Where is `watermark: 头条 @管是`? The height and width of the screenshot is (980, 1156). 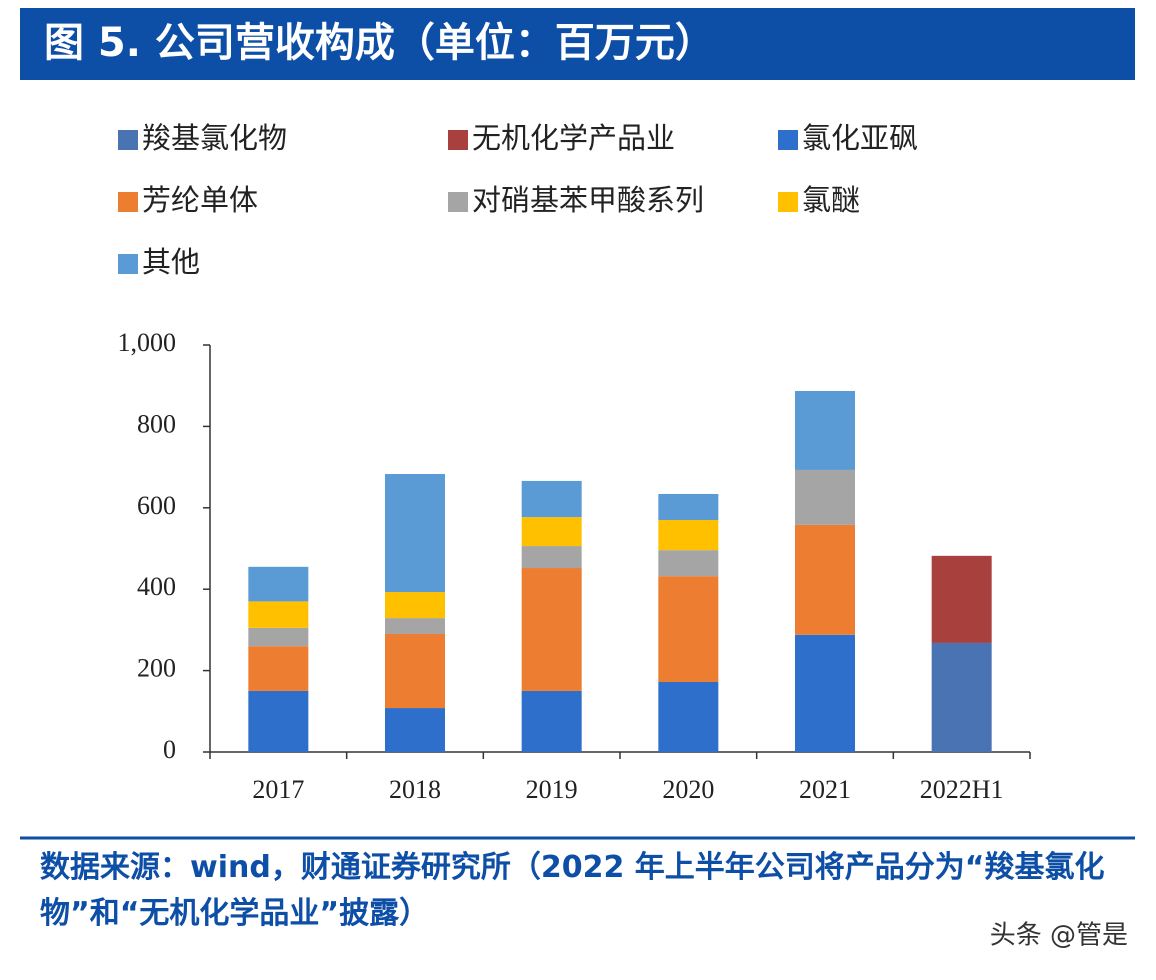
watermark: 头条 @管是 is located at coordinates (1059, 936).